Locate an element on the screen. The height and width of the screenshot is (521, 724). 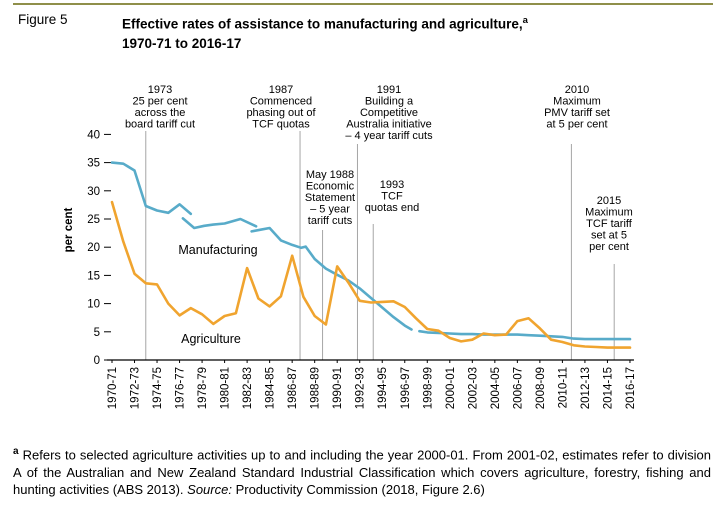
annotation-text-1987-tcf-quotas: 1987 is located at coordinates (281, 90).